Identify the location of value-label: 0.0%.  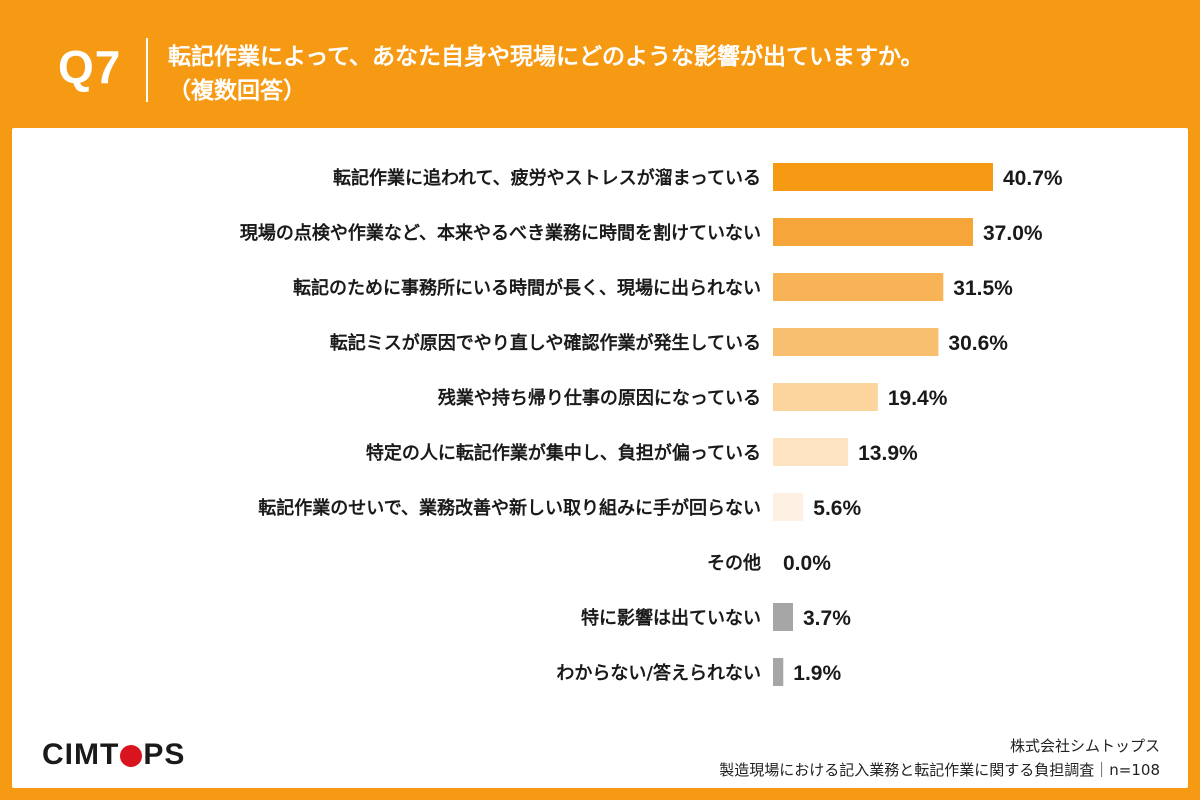
(807, 563).